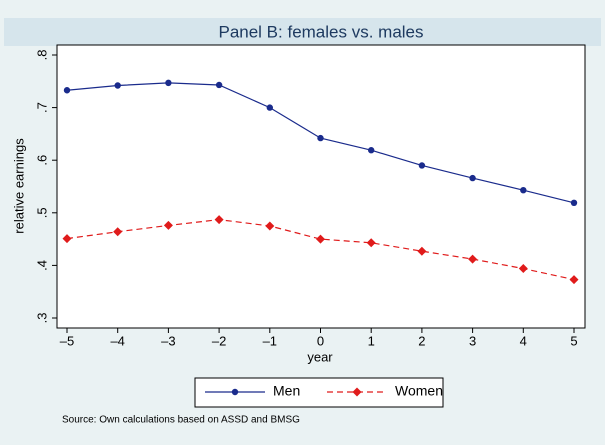 Image resolution: width=605 pixels, height=445 pixels. Describe the element at coordinates (320, 356) in the screenshot. I see `x-axis-label: year` at that location.